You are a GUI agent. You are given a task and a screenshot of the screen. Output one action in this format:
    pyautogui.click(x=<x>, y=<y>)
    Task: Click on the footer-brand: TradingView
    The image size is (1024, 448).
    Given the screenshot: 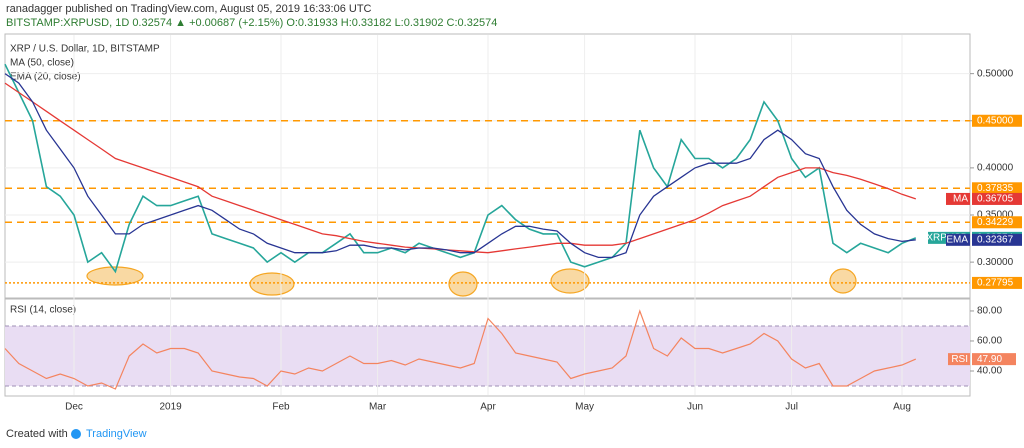 What is the action you would take?
    pyautogui.click(x=116, y=434)
    